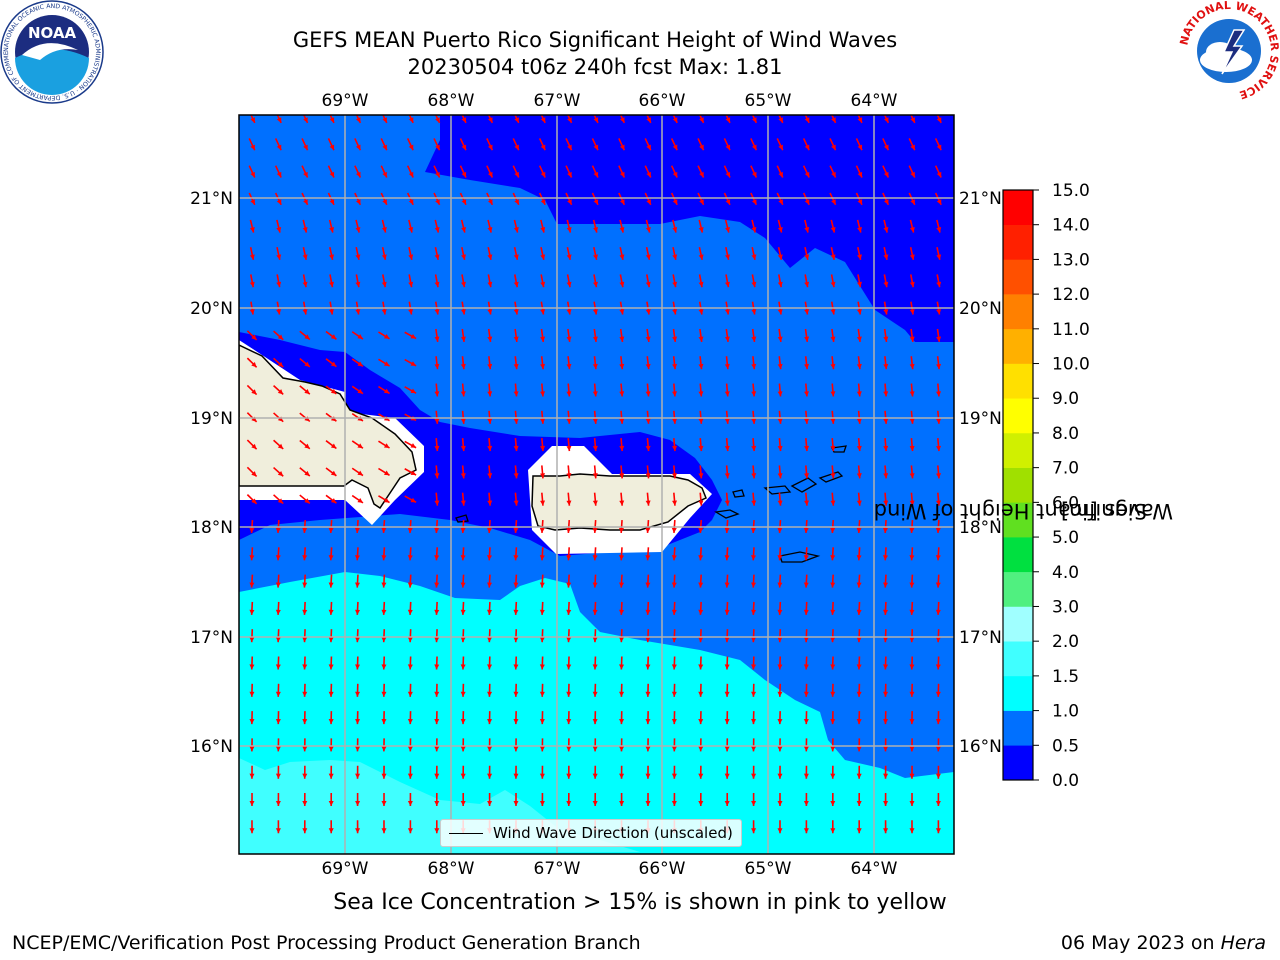  Describe the element at coordinates (1065, 469) in the screenshot. I see `colorbar-tick-label: 7.0` at that location.